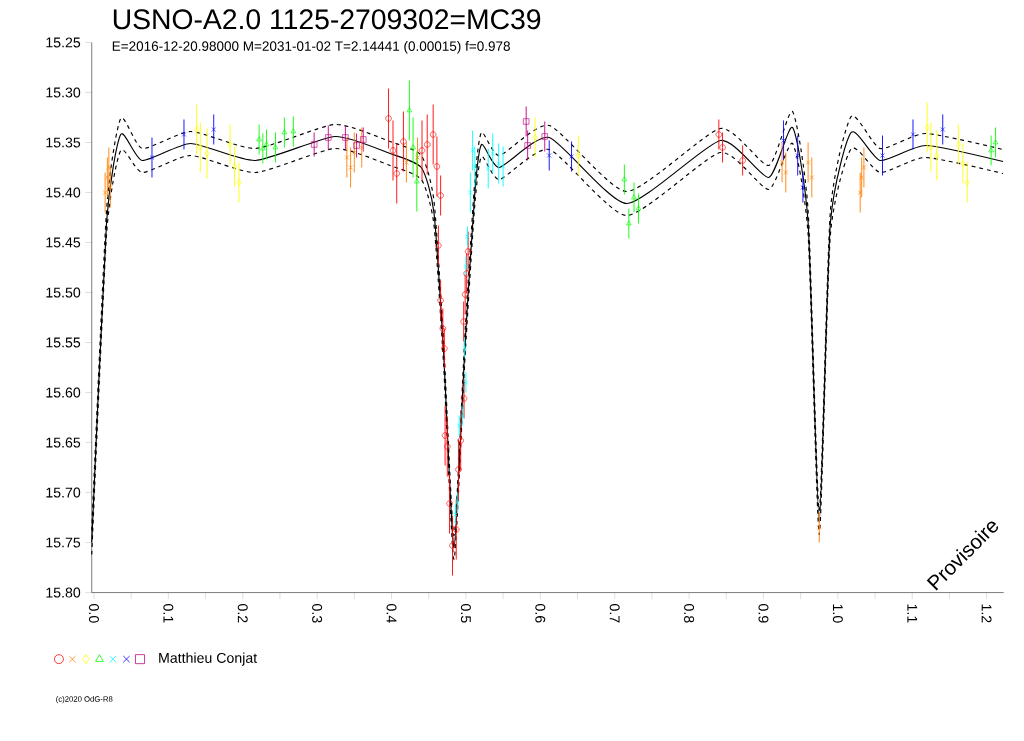 The image size is (1024, 741). Describe the element at coordinates (63, 92) in the screenshot. I see `y-tick-label: 15.30` at that location.